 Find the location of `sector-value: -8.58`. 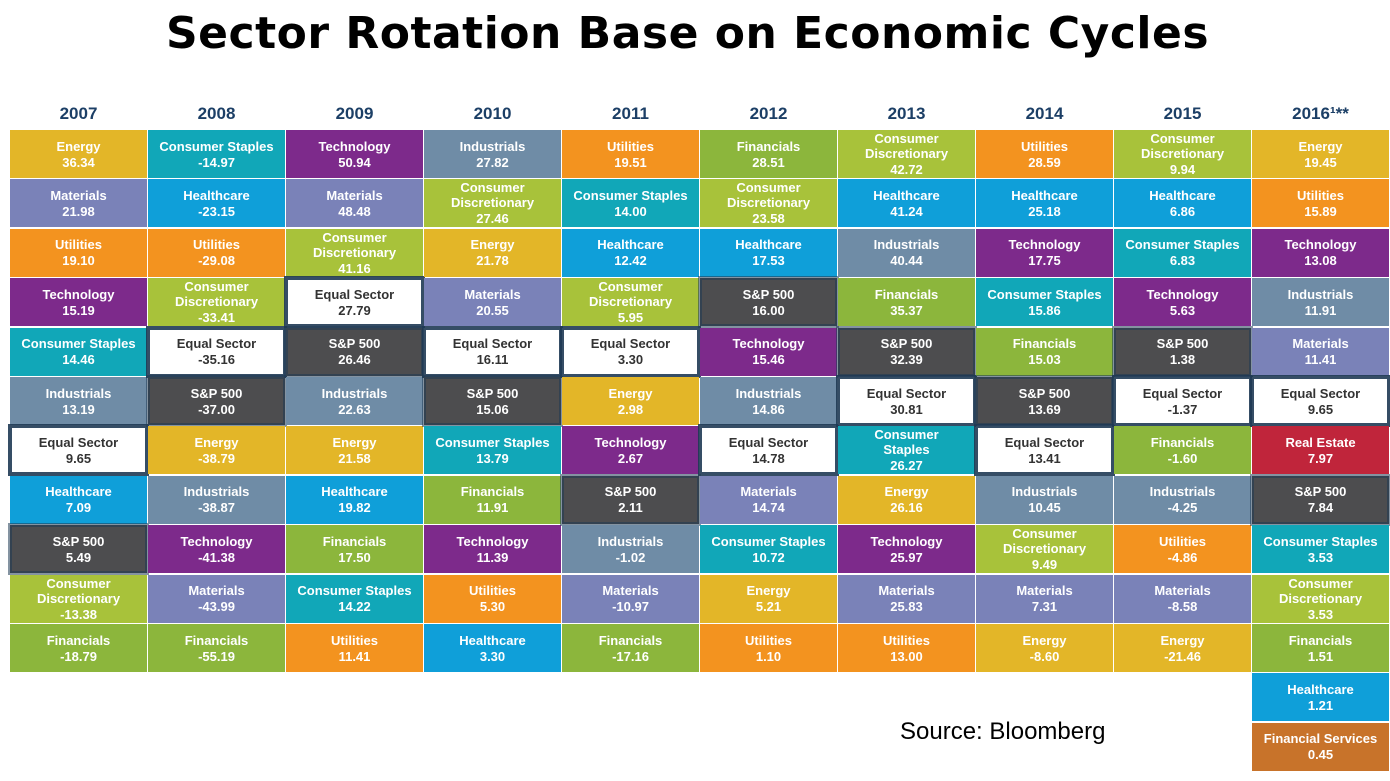

sector-value: -8.58 is located at coordinates (1182, 607).